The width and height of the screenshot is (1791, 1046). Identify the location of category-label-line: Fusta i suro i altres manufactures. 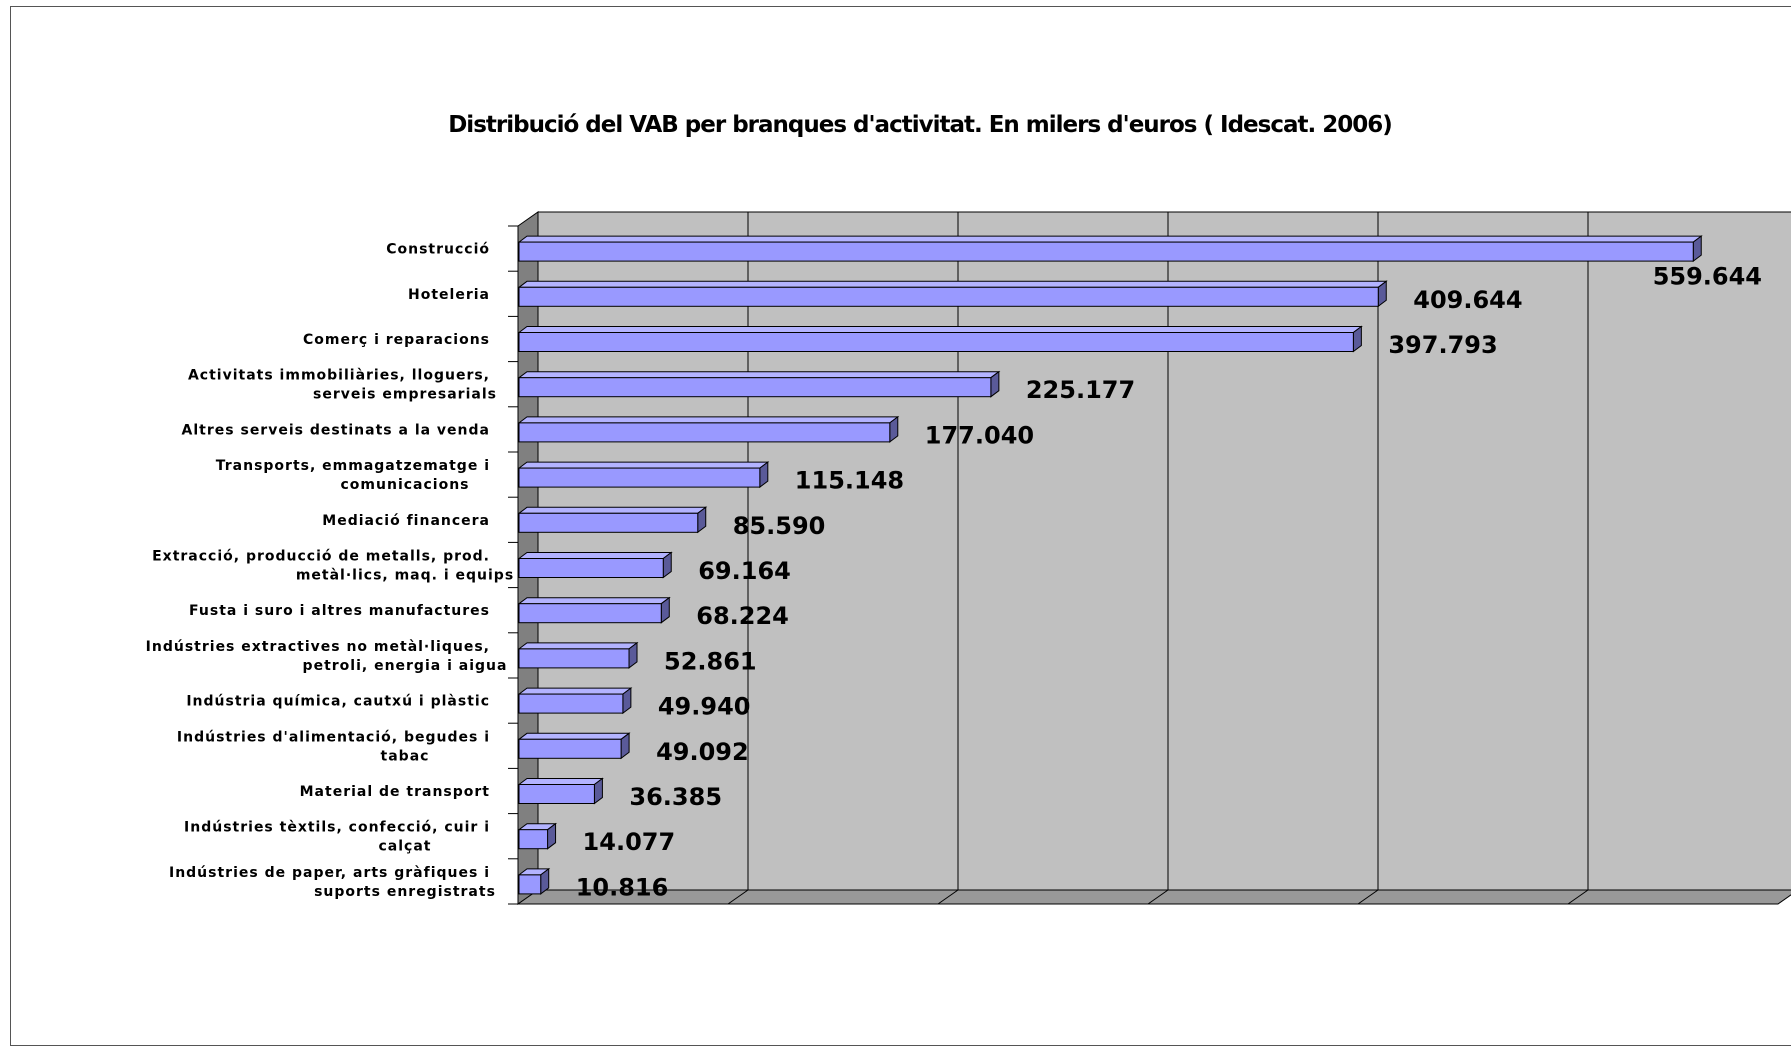
(339, 611).